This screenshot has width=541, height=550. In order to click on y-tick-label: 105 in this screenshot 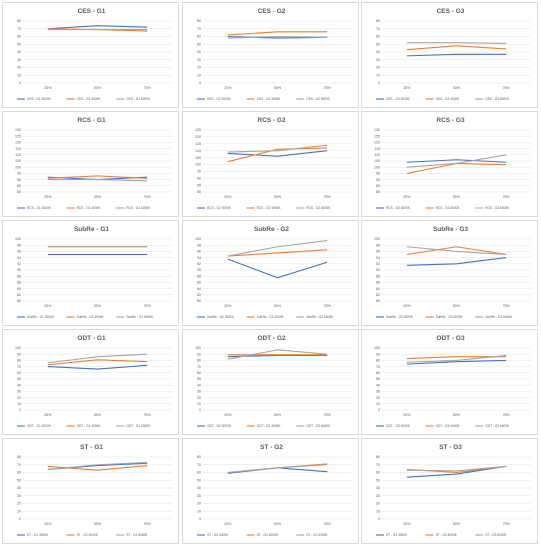, I will do `click(18, 161)`.